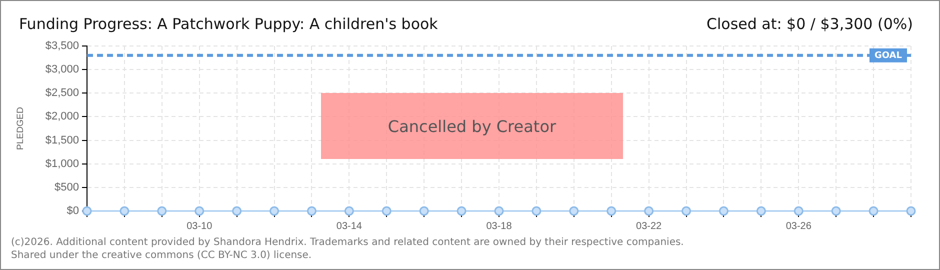  Describe the element at coordinates (19, 128) in the screenshot. I see `y-axis-title: PLEDGED` at that location.